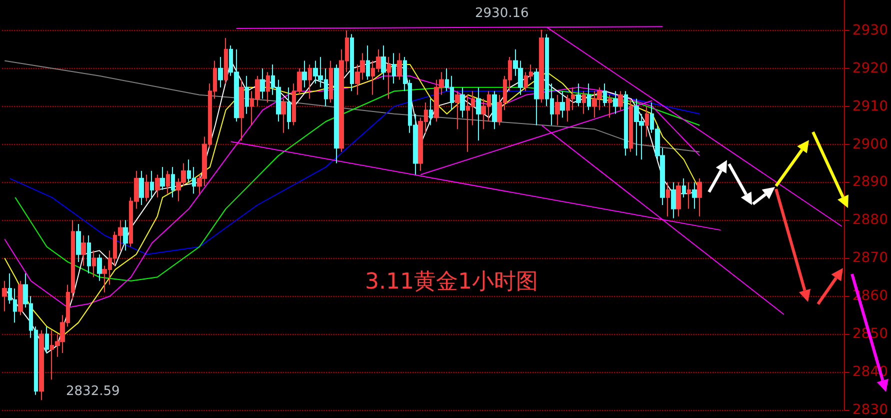 This screenshot has height=418, width=891. What do you see at coordinates (870, 220) in the screenshot?
I see `y-tick-label: 2880` at bounding box center [870, 220].